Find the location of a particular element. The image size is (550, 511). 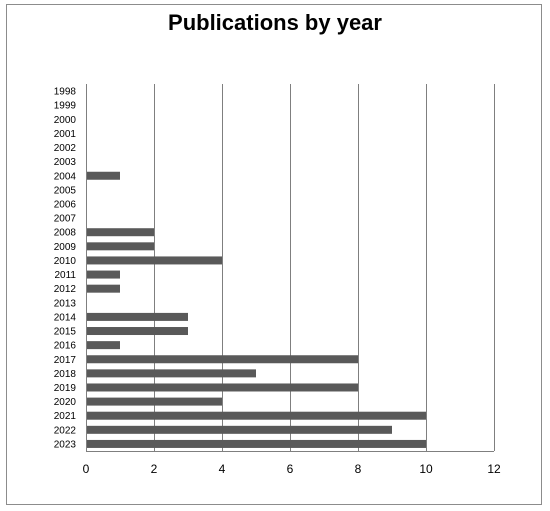

x-tick-label: 2 is located at coordinates (154, 469).